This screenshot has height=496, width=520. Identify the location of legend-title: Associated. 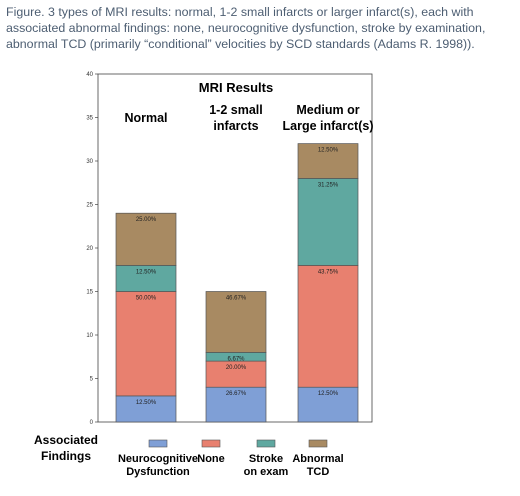
(66, 440).